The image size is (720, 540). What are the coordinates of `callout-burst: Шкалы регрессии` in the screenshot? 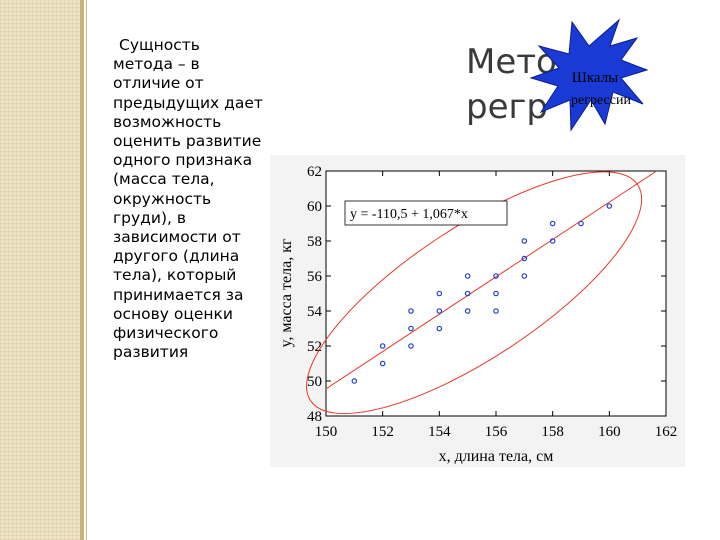 It's located at (587, 74).